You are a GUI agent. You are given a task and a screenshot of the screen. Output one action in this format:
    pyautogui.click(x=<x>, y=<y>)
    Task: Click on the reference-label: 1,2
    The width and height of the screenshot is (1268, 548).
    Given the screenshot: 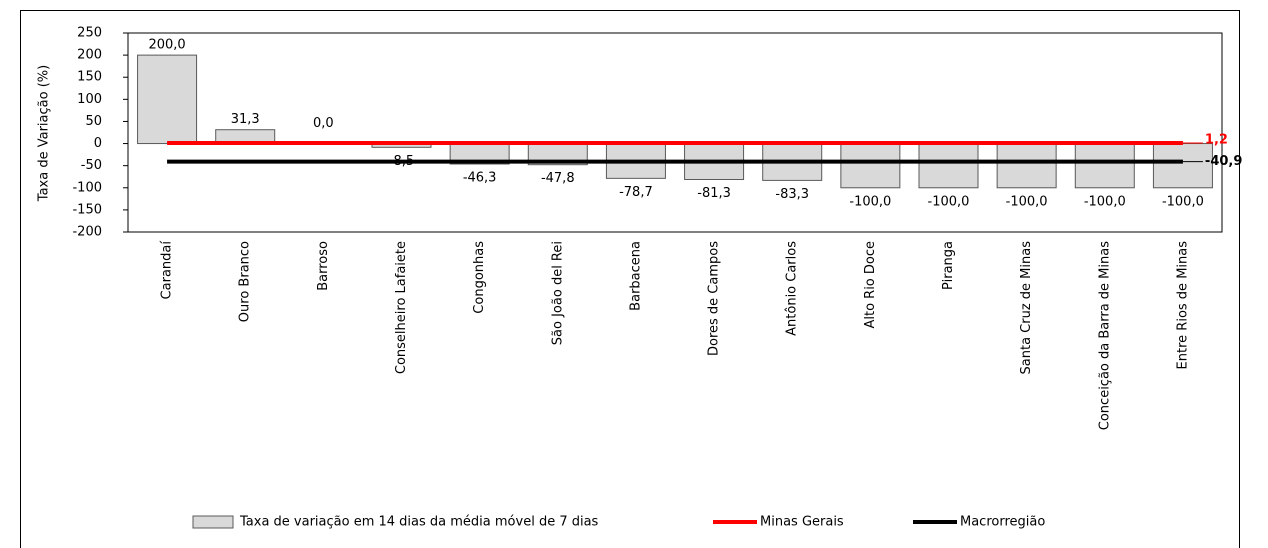 What is the action you would take?
    pyautogui.click(x=1216, y=140)
    